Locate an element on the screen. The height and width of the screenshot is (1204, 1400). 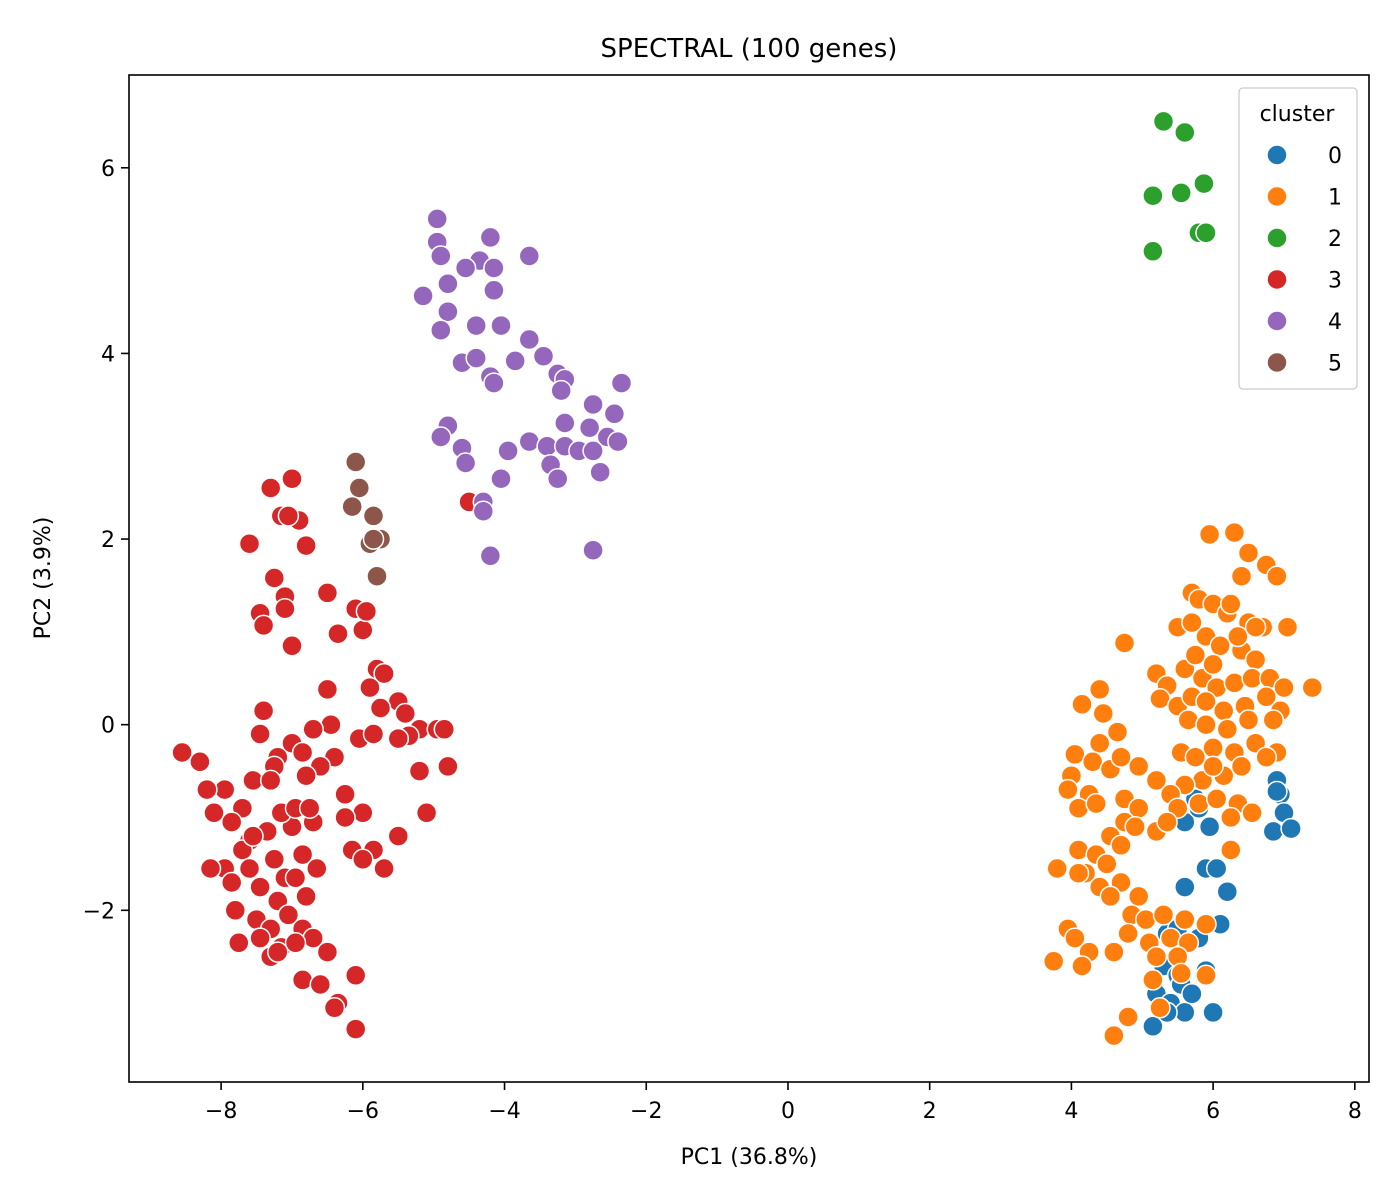
y-axis-label: PC2 (3.9%) is located at coordinates (43, 578).